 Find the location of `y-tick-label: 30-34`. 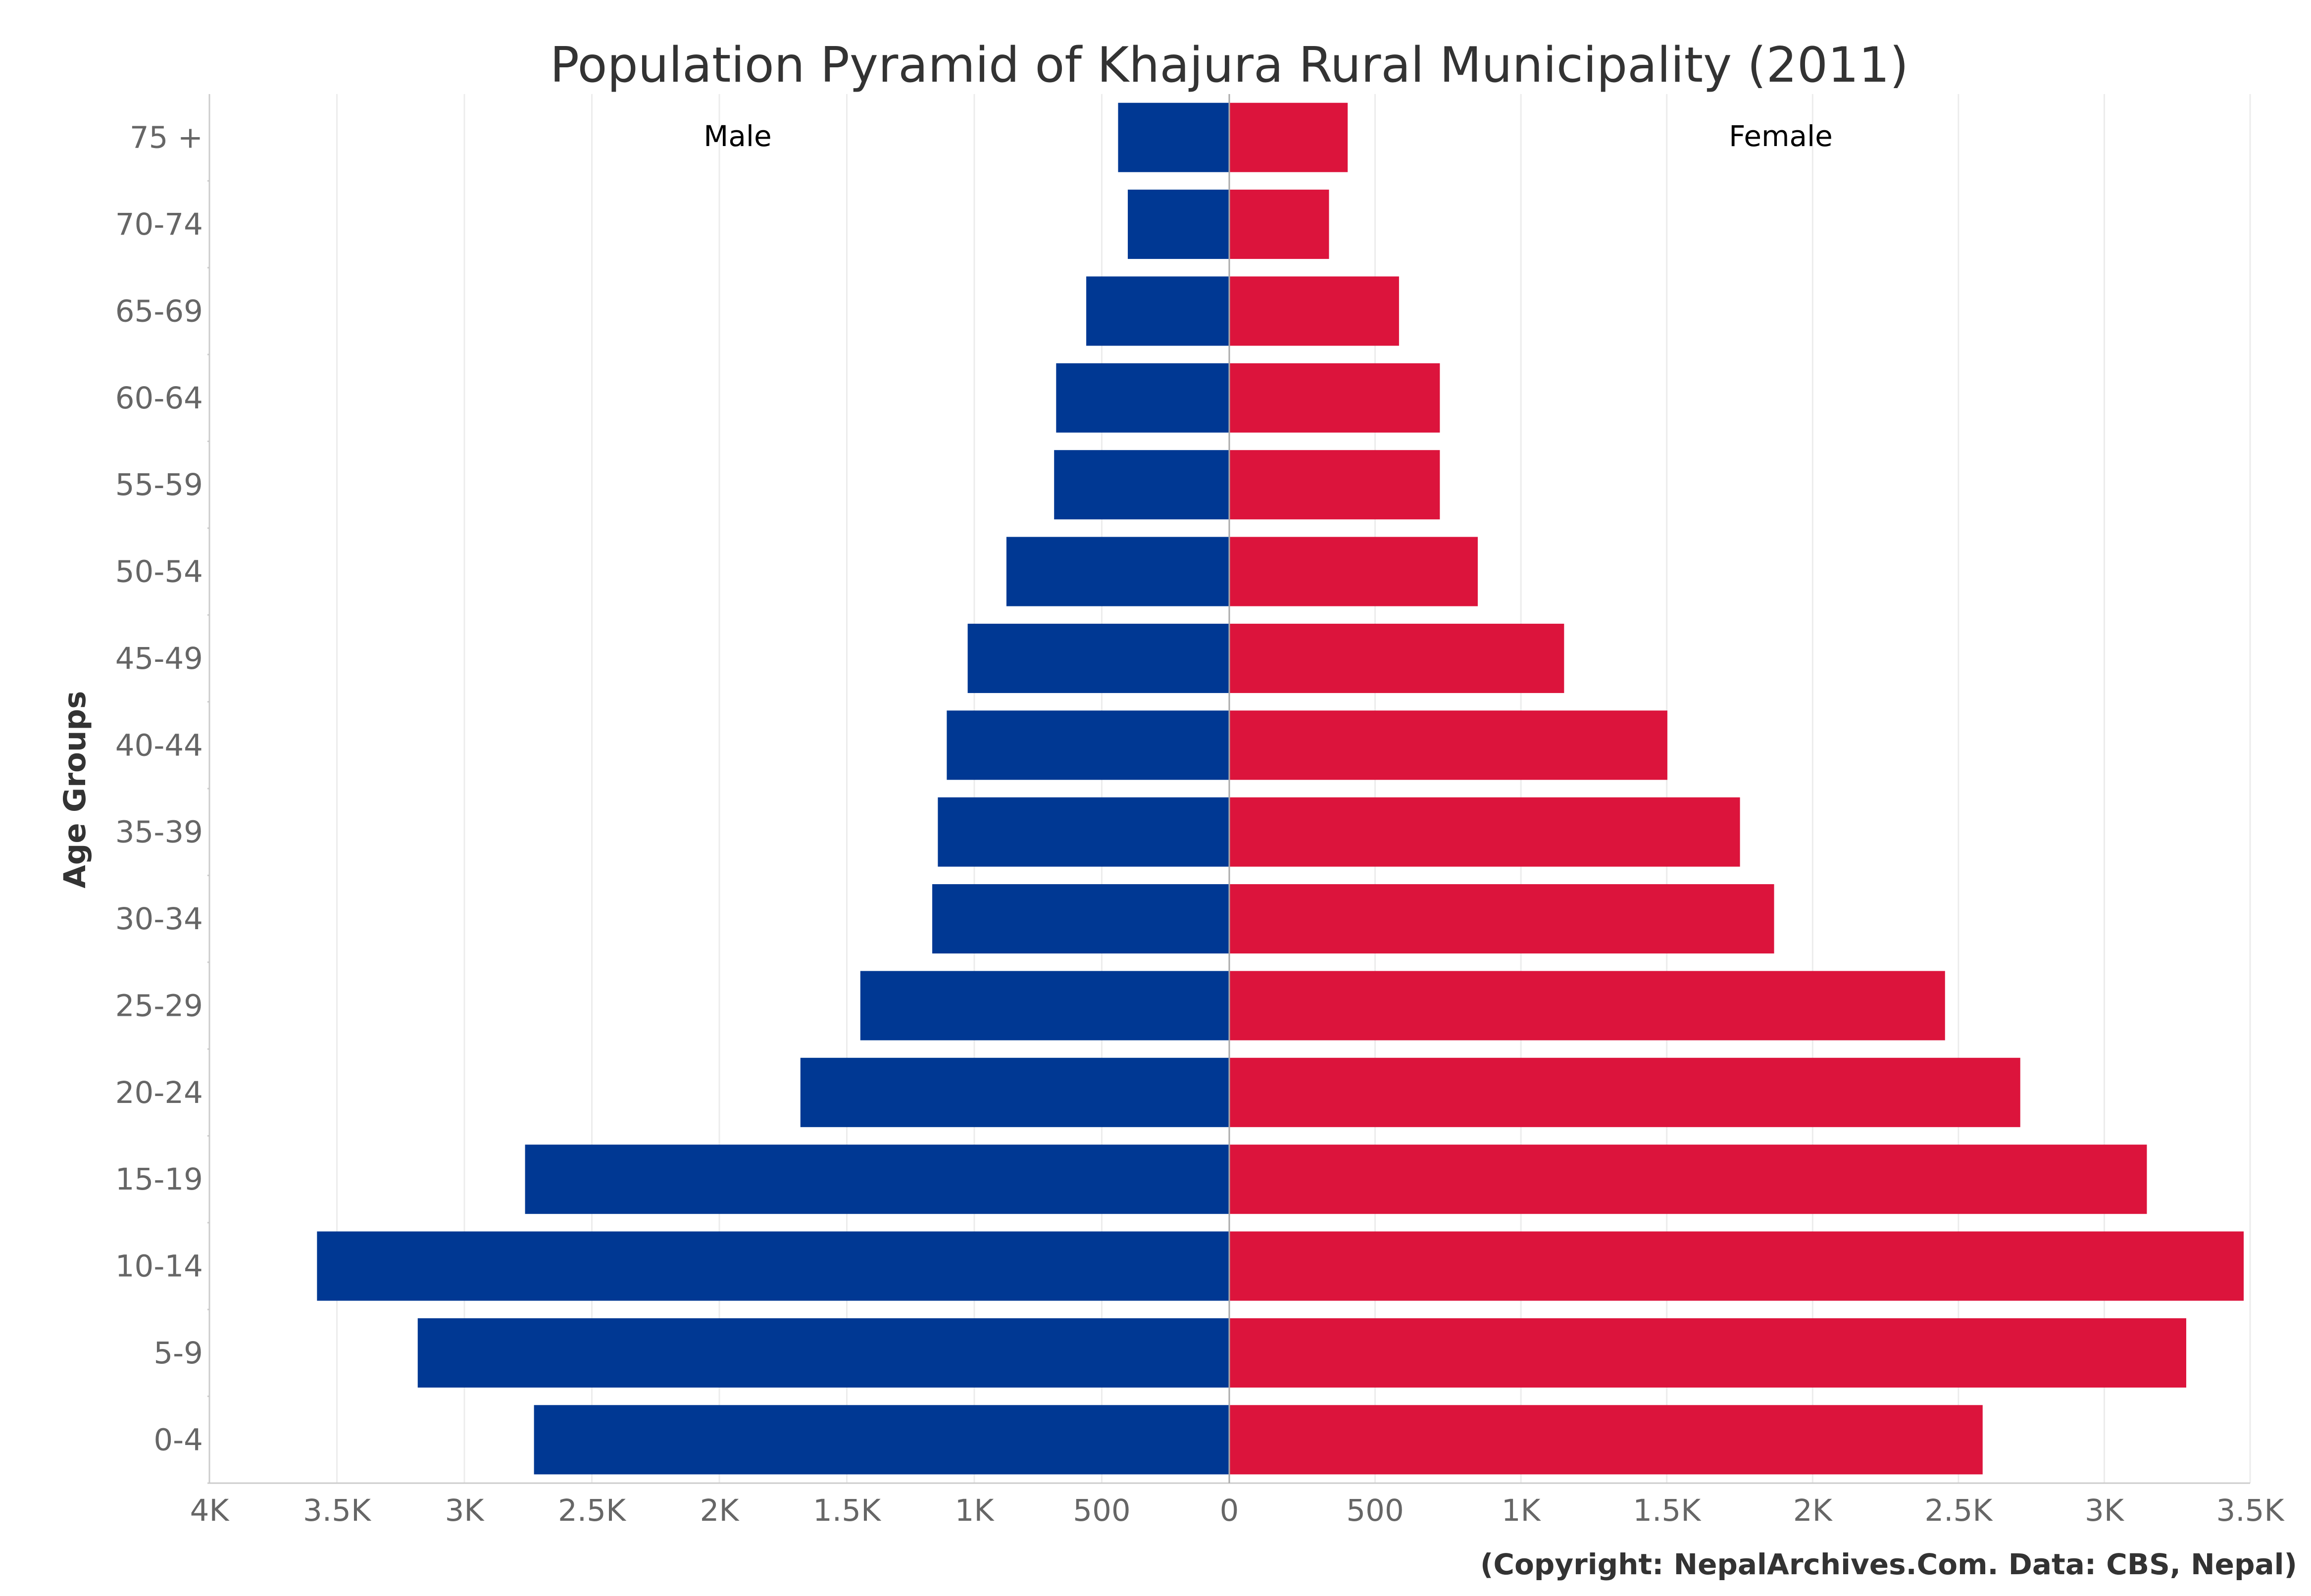

y-tick-label: 30-34 is located at coordinates (159, 919).